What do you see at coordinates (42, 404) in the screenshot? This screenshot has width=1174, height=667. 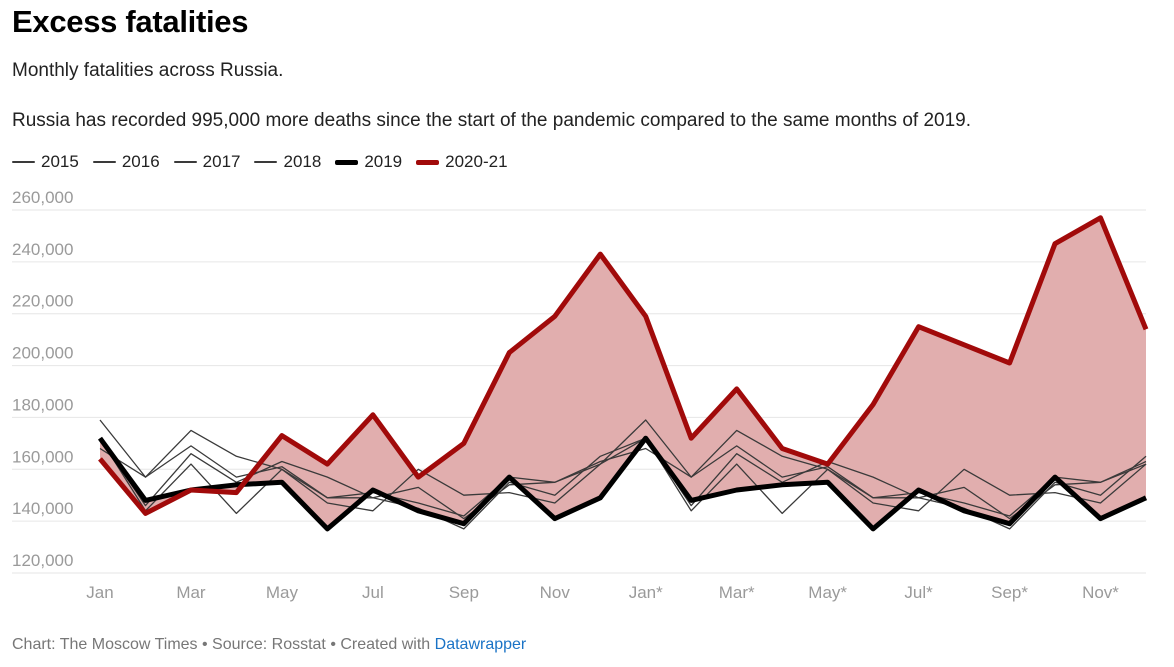 I see `y-tick-label: 180,000` at bounding box center [42, 404].